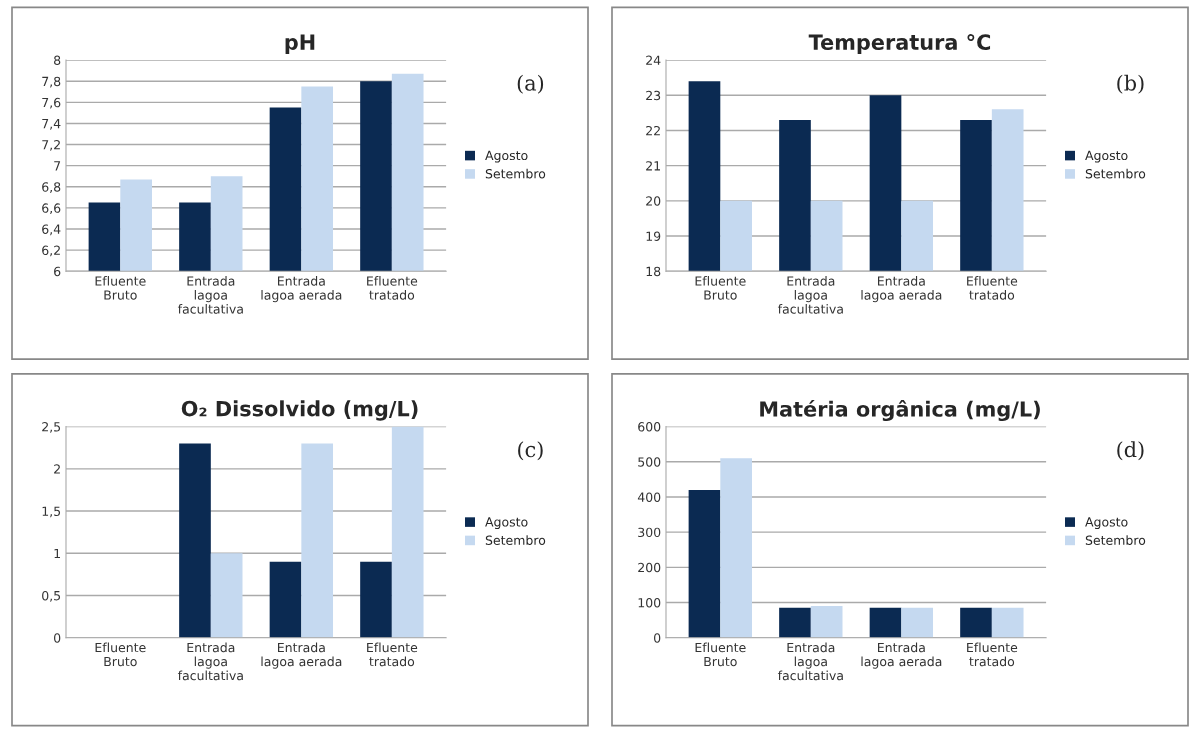 This screenshot has width=1200, height=733. Describe the element at coordinates (51, 124) in the screenshot. I see `y-tick-label: 7,4` at that location.